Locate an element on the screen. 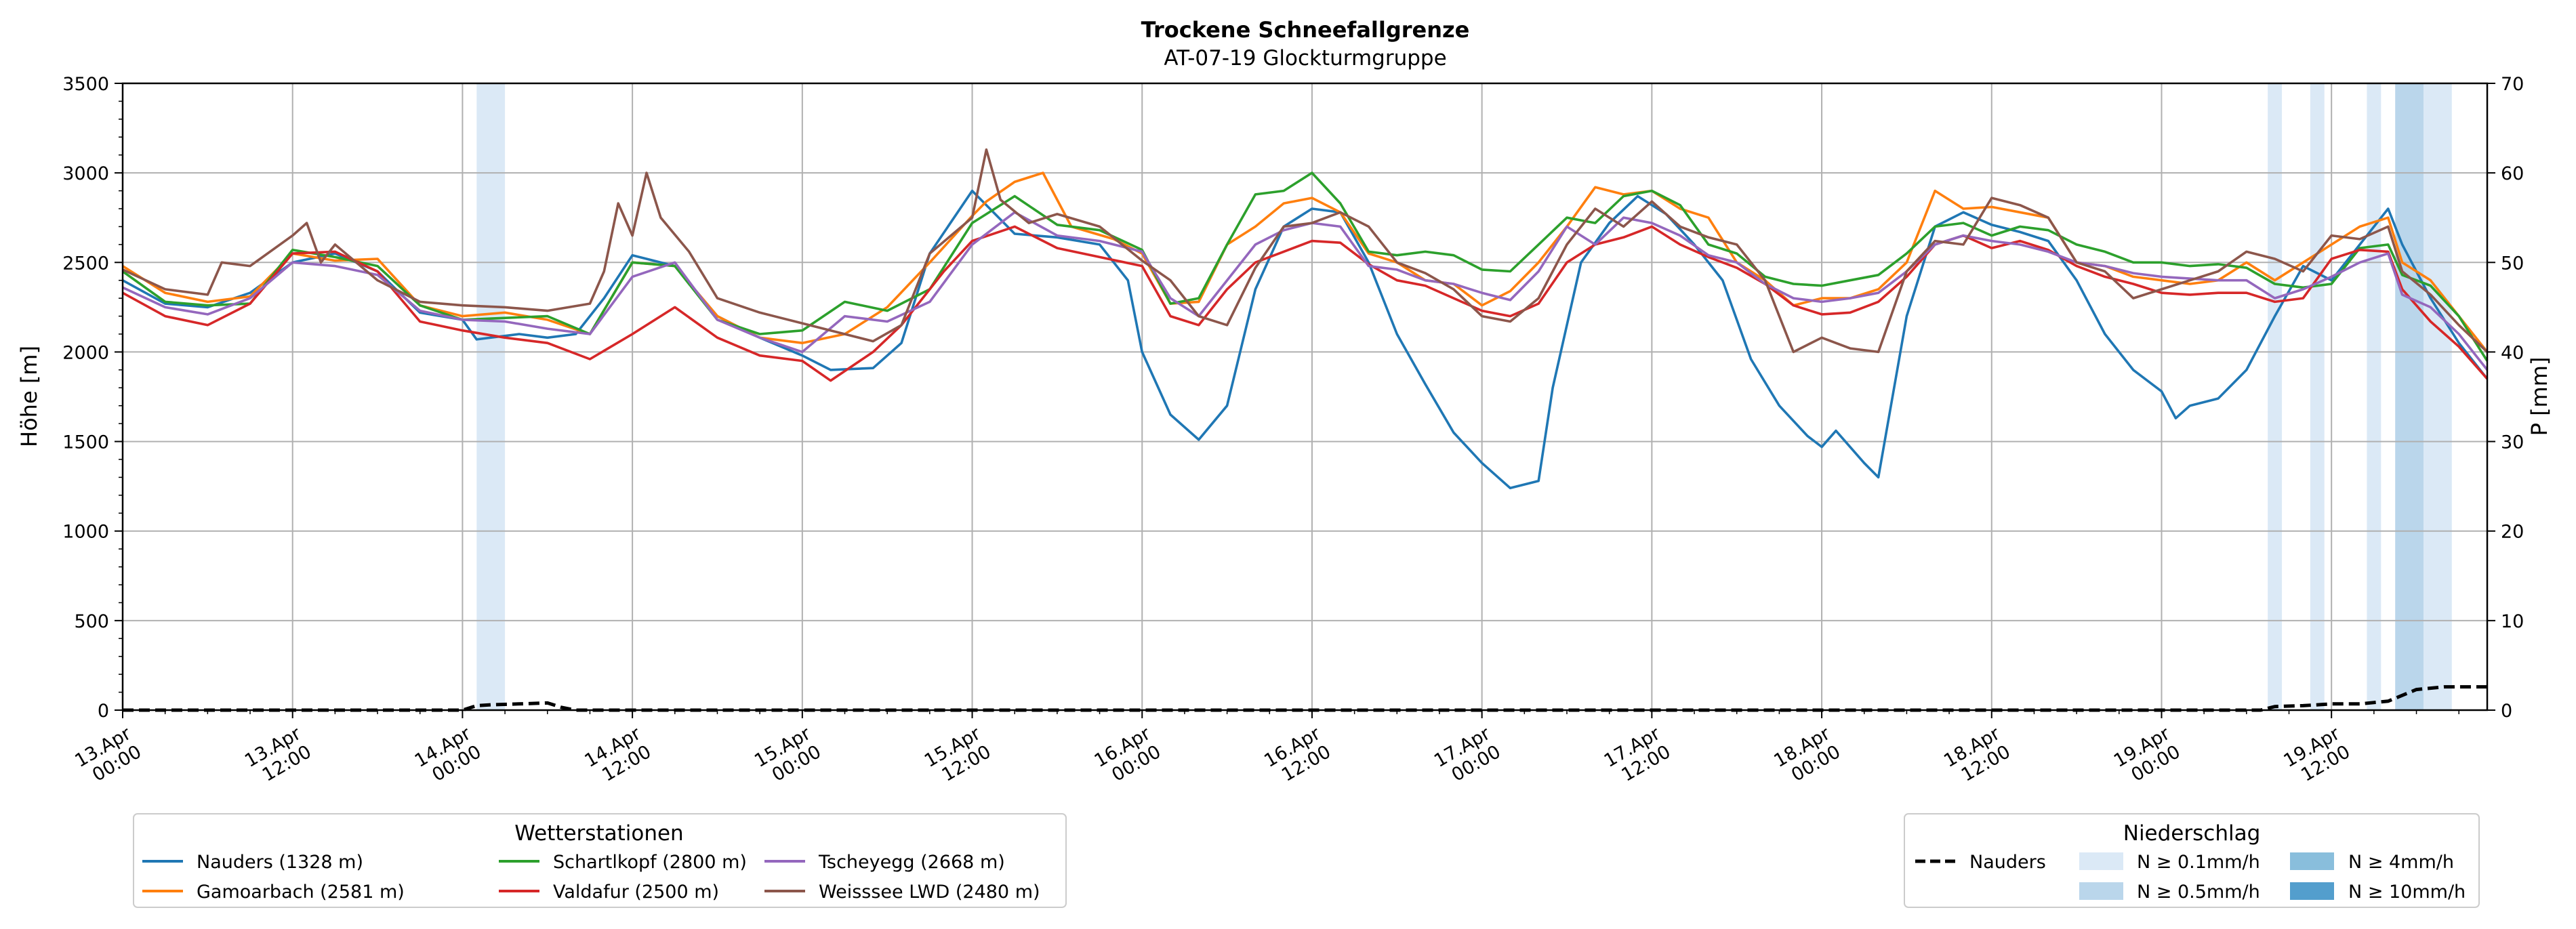  y2-tick-label: 70 is located at coordinates (2513, 84).